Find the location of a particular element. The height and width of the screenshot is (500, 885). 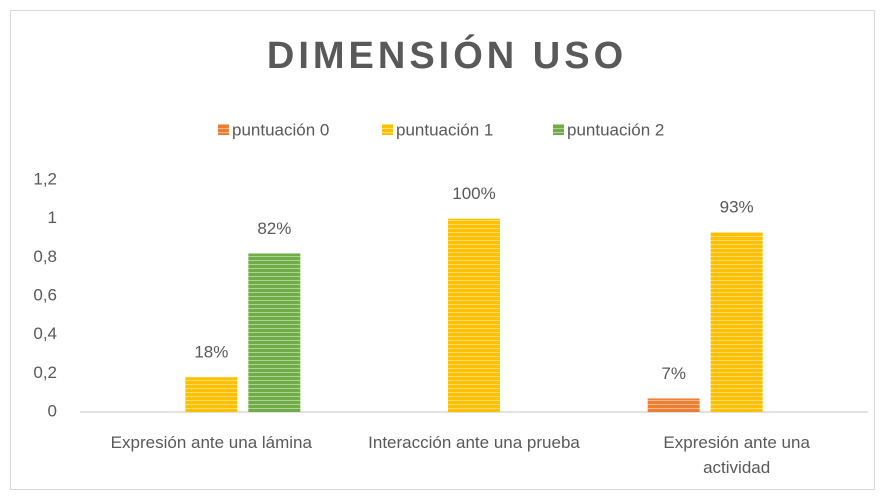

legend-label: puntuación 1 is located at coordinates (444, 129).